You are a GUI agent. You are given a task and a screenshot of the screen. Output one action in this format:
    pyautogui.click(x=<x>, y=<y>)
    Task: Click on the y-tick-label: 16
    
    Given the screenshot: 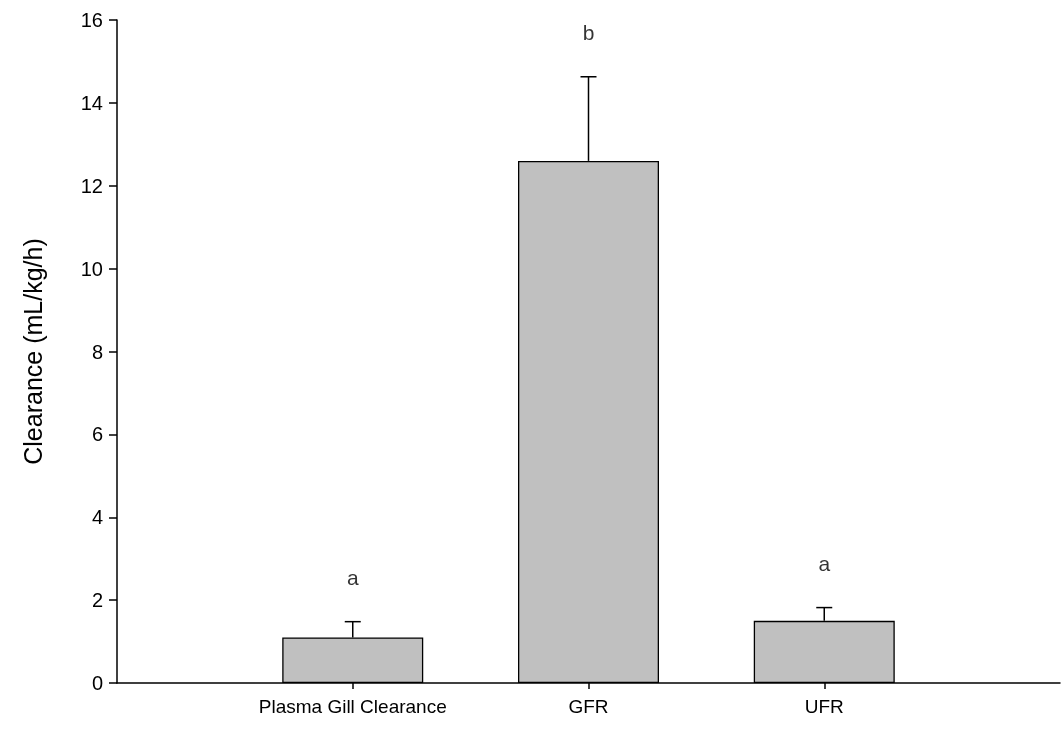 What is the action you would take?
    pyautogui.click(x=91, y=20)
    